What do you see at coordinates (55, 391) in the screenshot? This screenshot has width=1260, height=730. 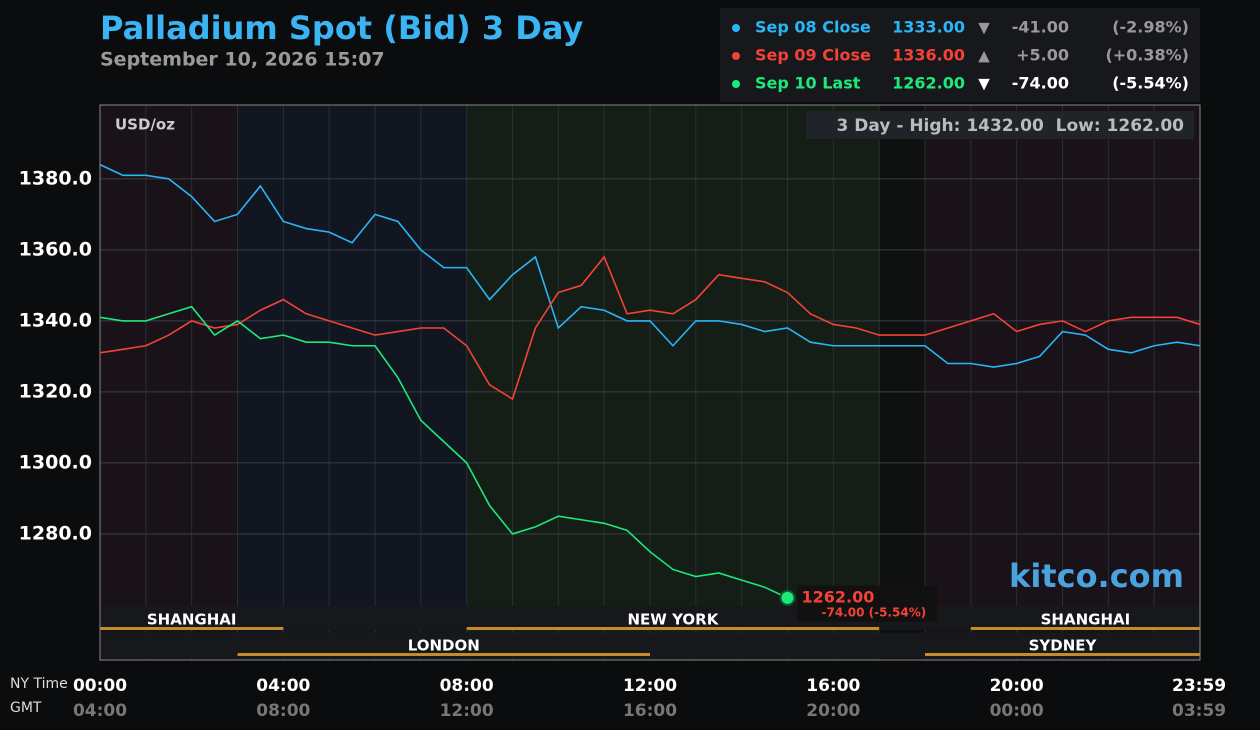 I see `y-tick-label: 1320.0` at bounding box center [55, 391].